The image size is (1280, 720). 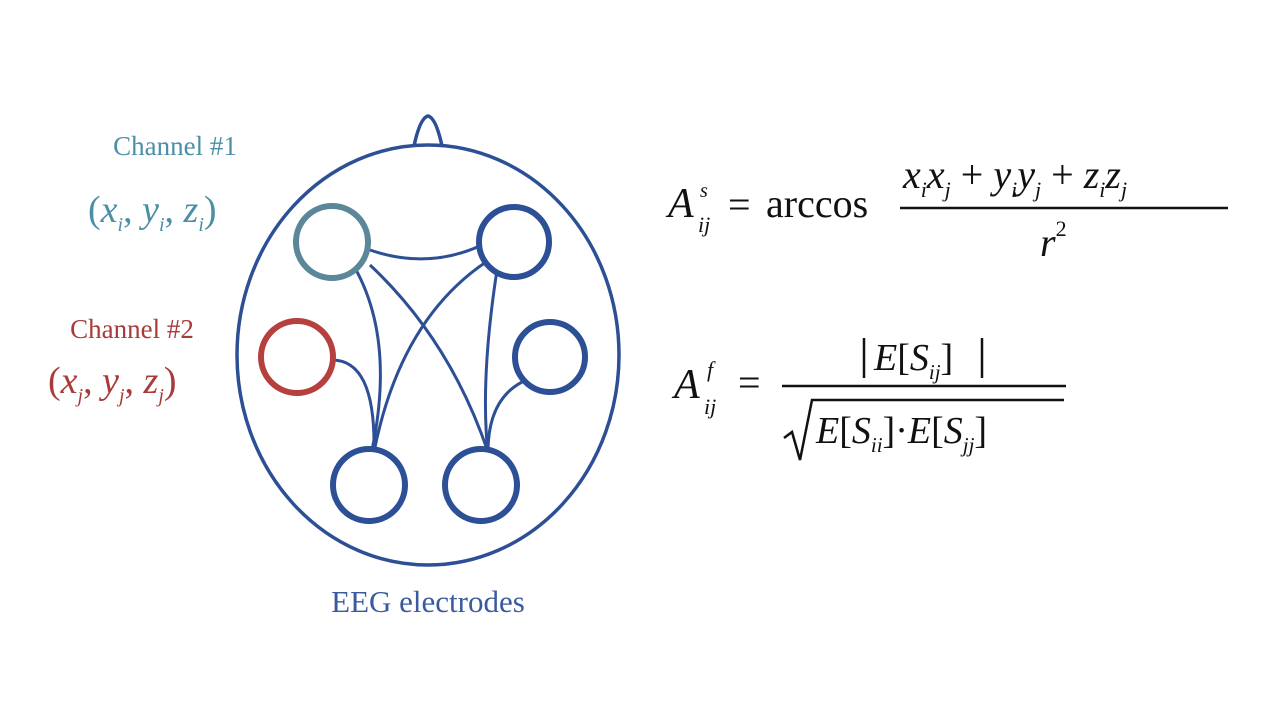 I want to click on connections, so click(x=427, y=349).